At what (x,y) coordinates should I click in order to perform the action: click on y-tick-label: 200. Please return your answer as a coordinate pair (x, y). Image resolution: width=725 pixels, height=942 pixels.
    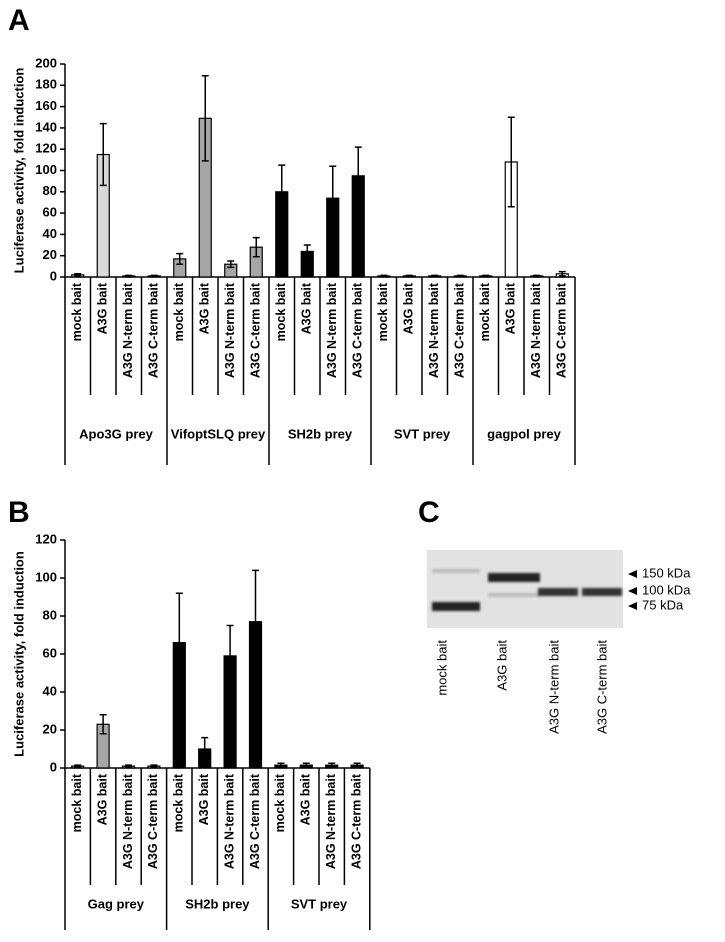
    Looking at the image, I should click on (46, 62).